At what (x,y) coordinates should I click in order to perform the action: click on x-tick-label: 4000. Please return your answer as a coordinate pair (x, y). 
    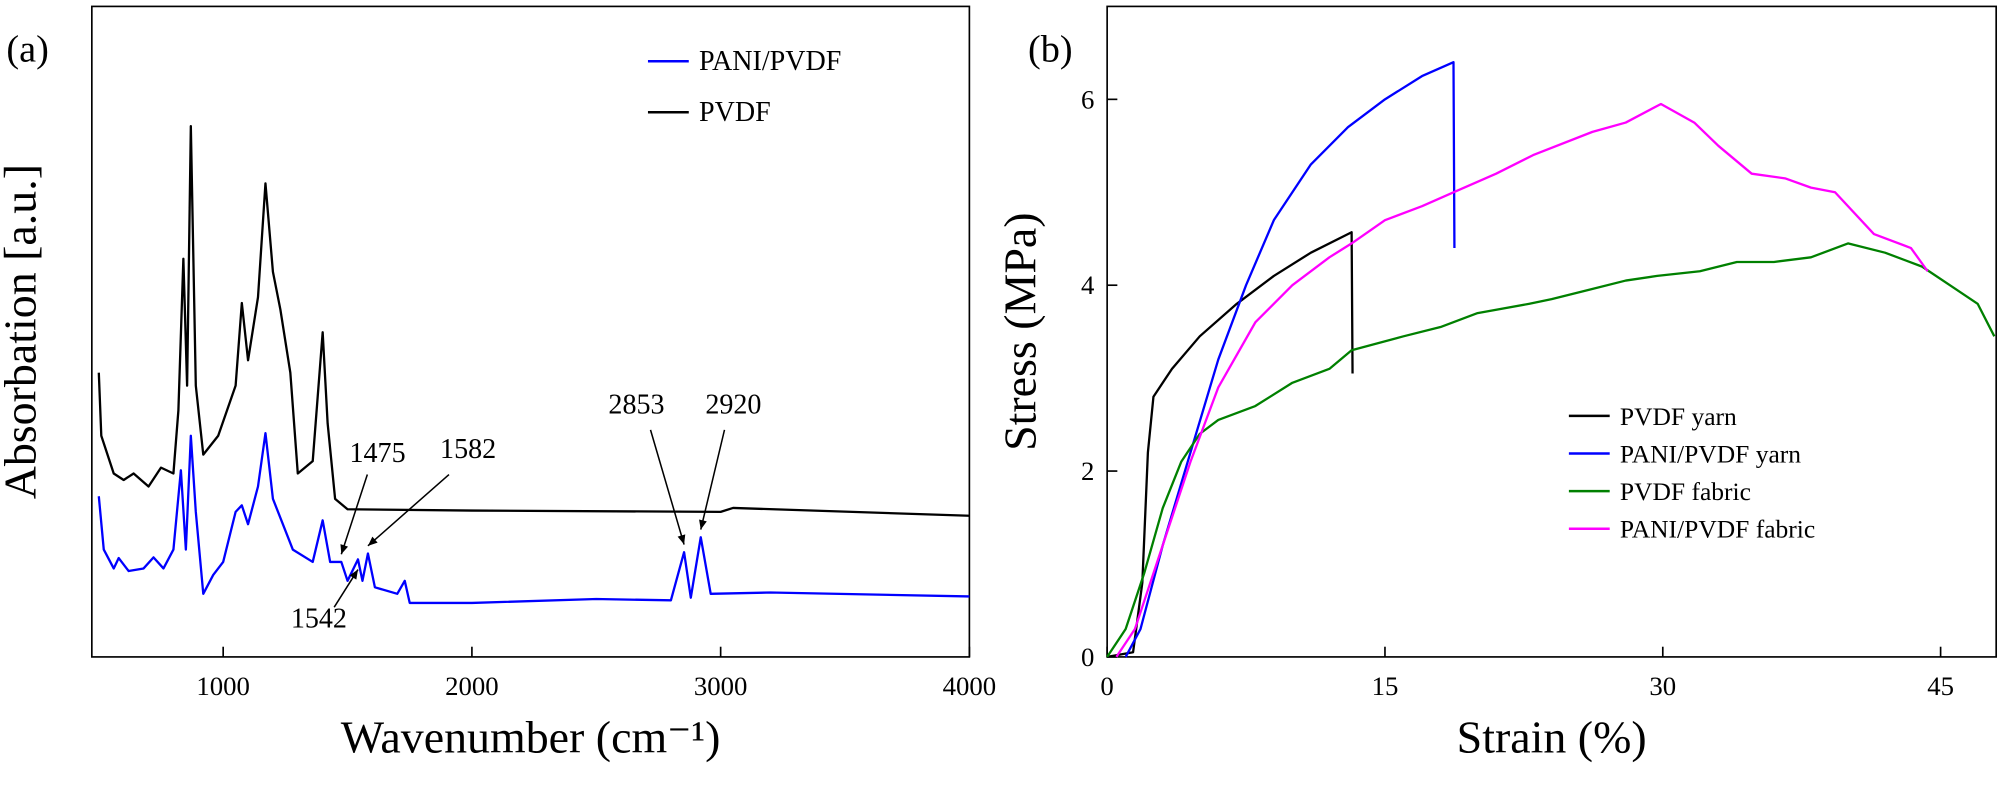
    Looking at the image, I should click on (970, 686).